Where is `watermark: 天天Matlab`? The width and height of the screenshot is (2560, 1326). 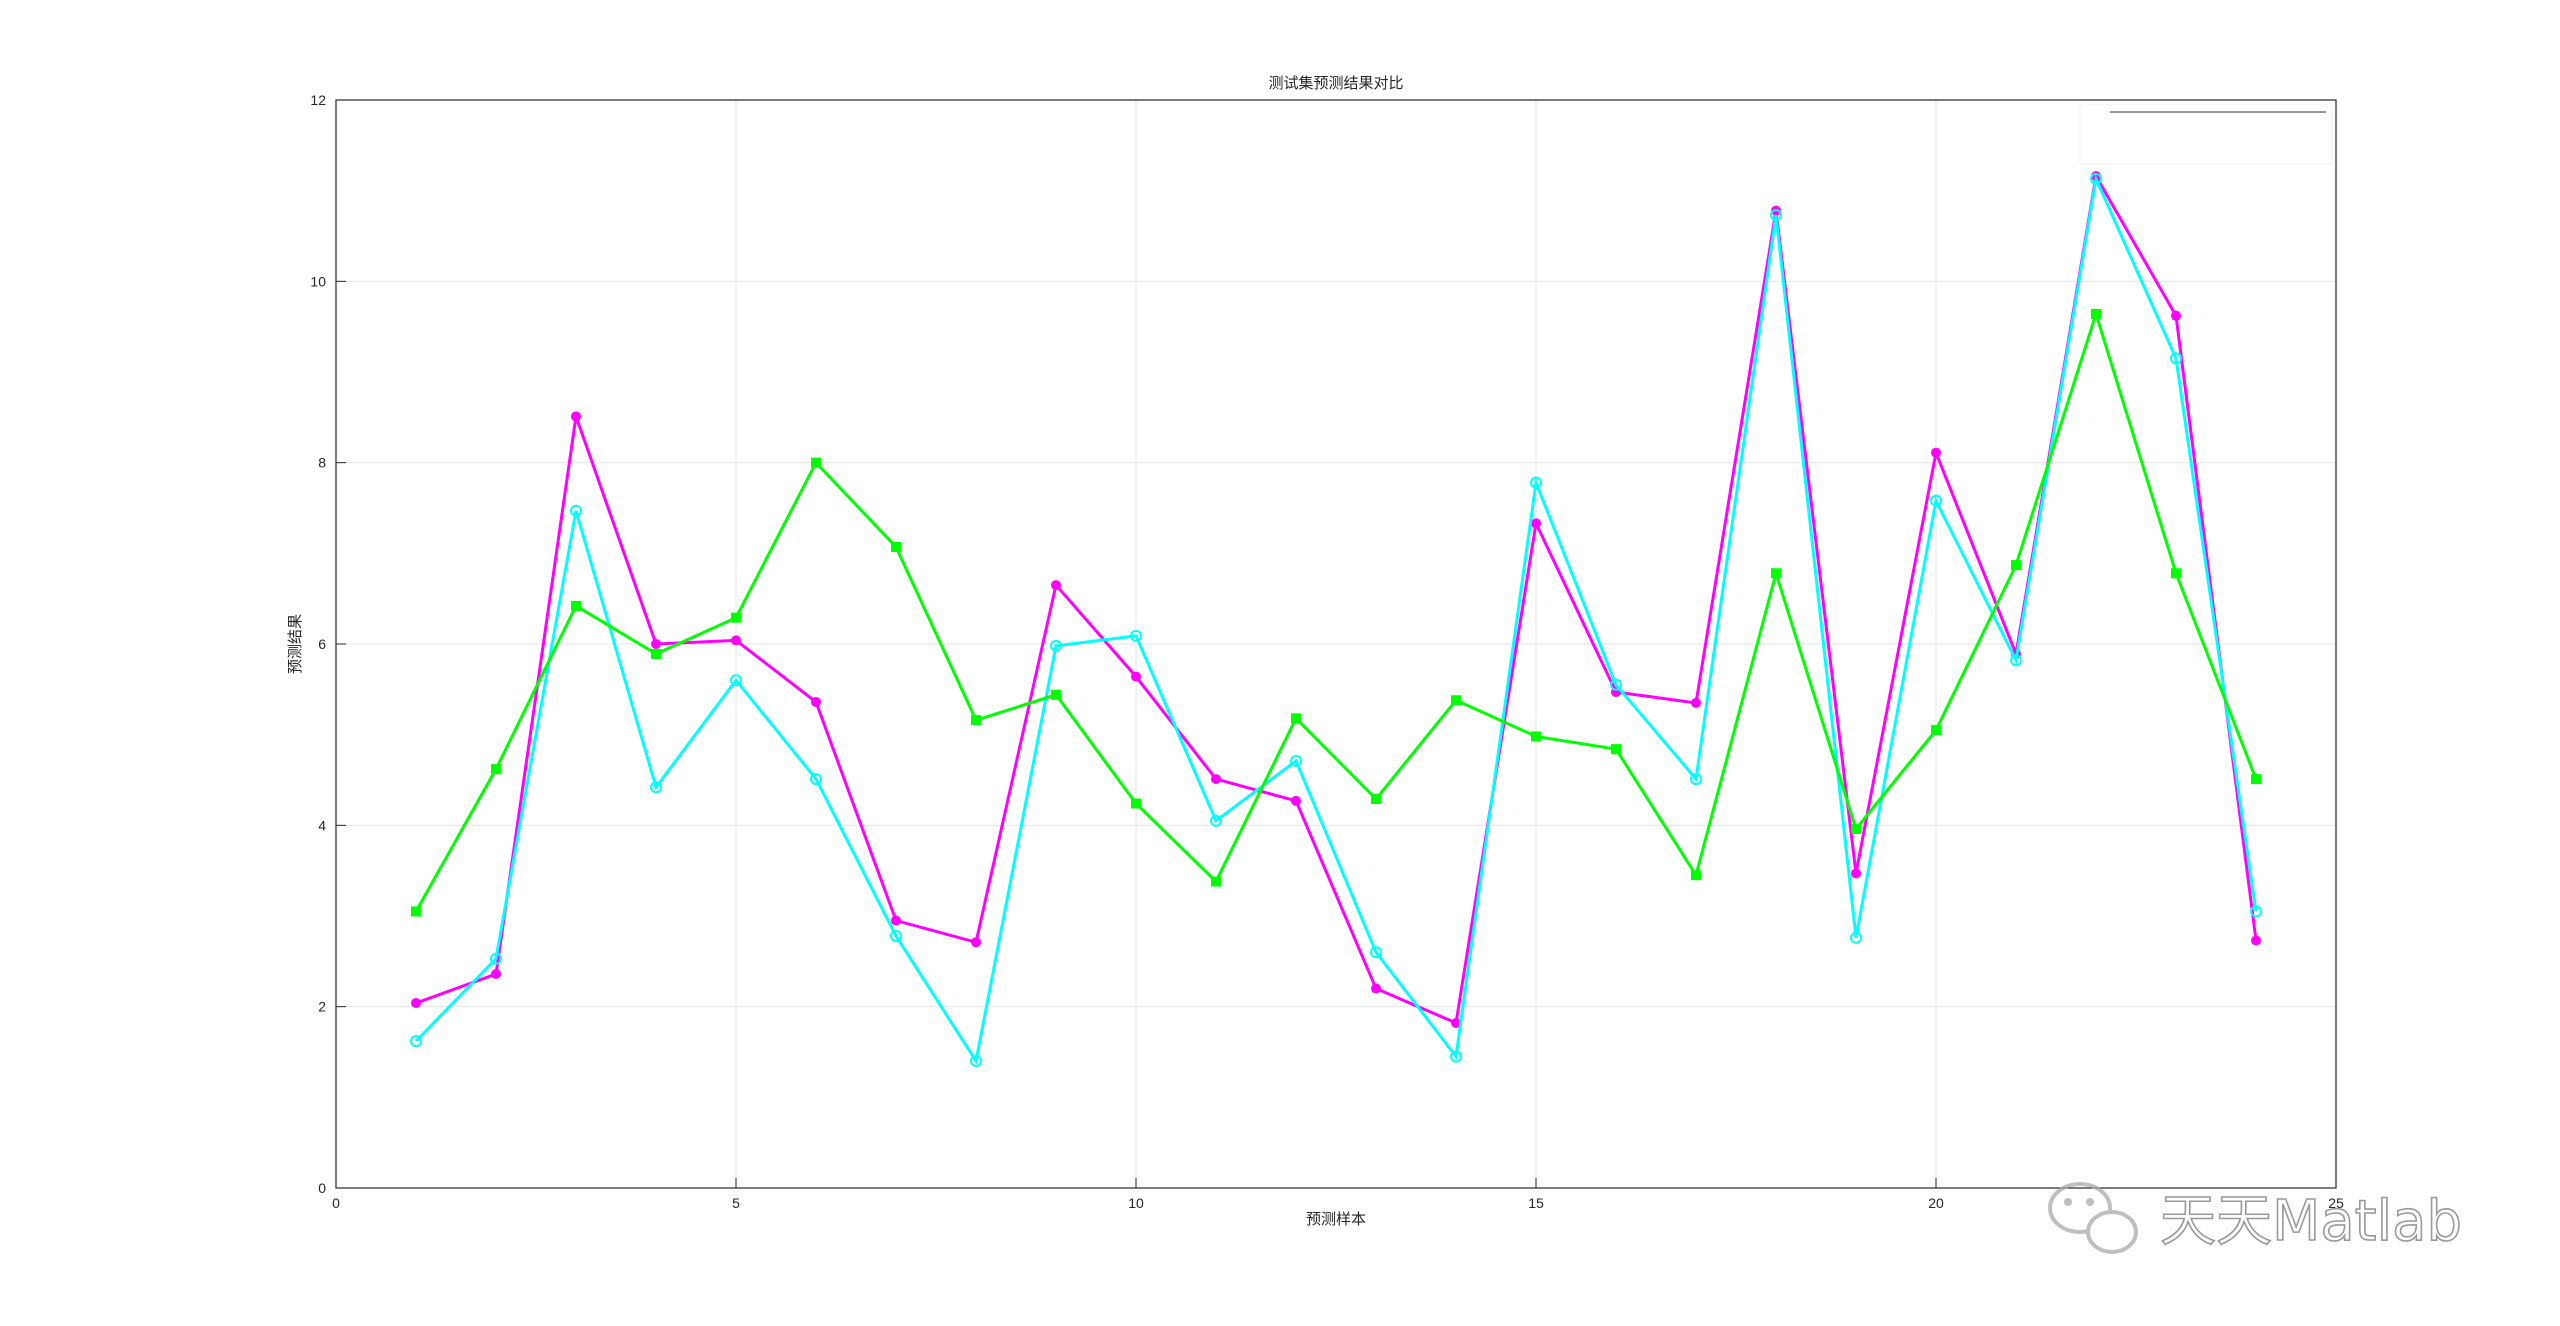 watermark: 天天Matlab is located at coordinates (2311, 1221).